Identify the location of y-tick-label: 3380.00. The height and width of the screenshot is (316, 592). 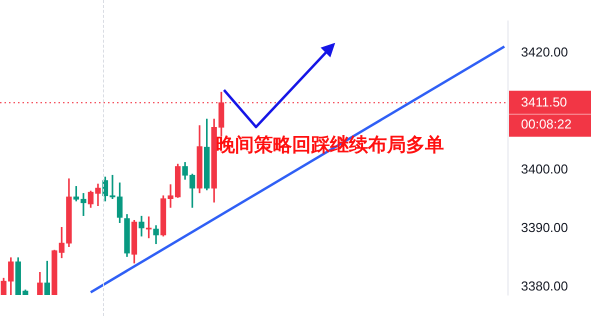
(544, 286).